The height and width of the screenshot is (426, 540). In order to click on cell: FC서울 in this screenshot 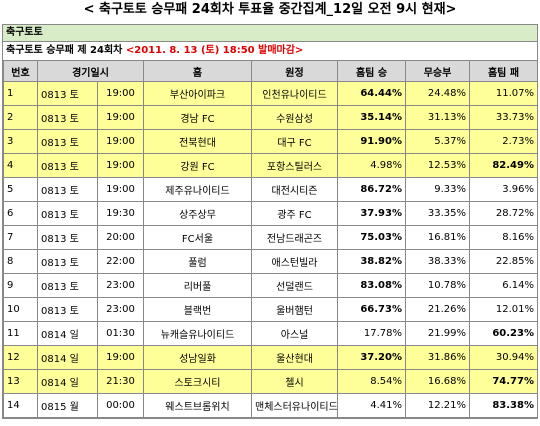, I will do `click(197, 237)`.